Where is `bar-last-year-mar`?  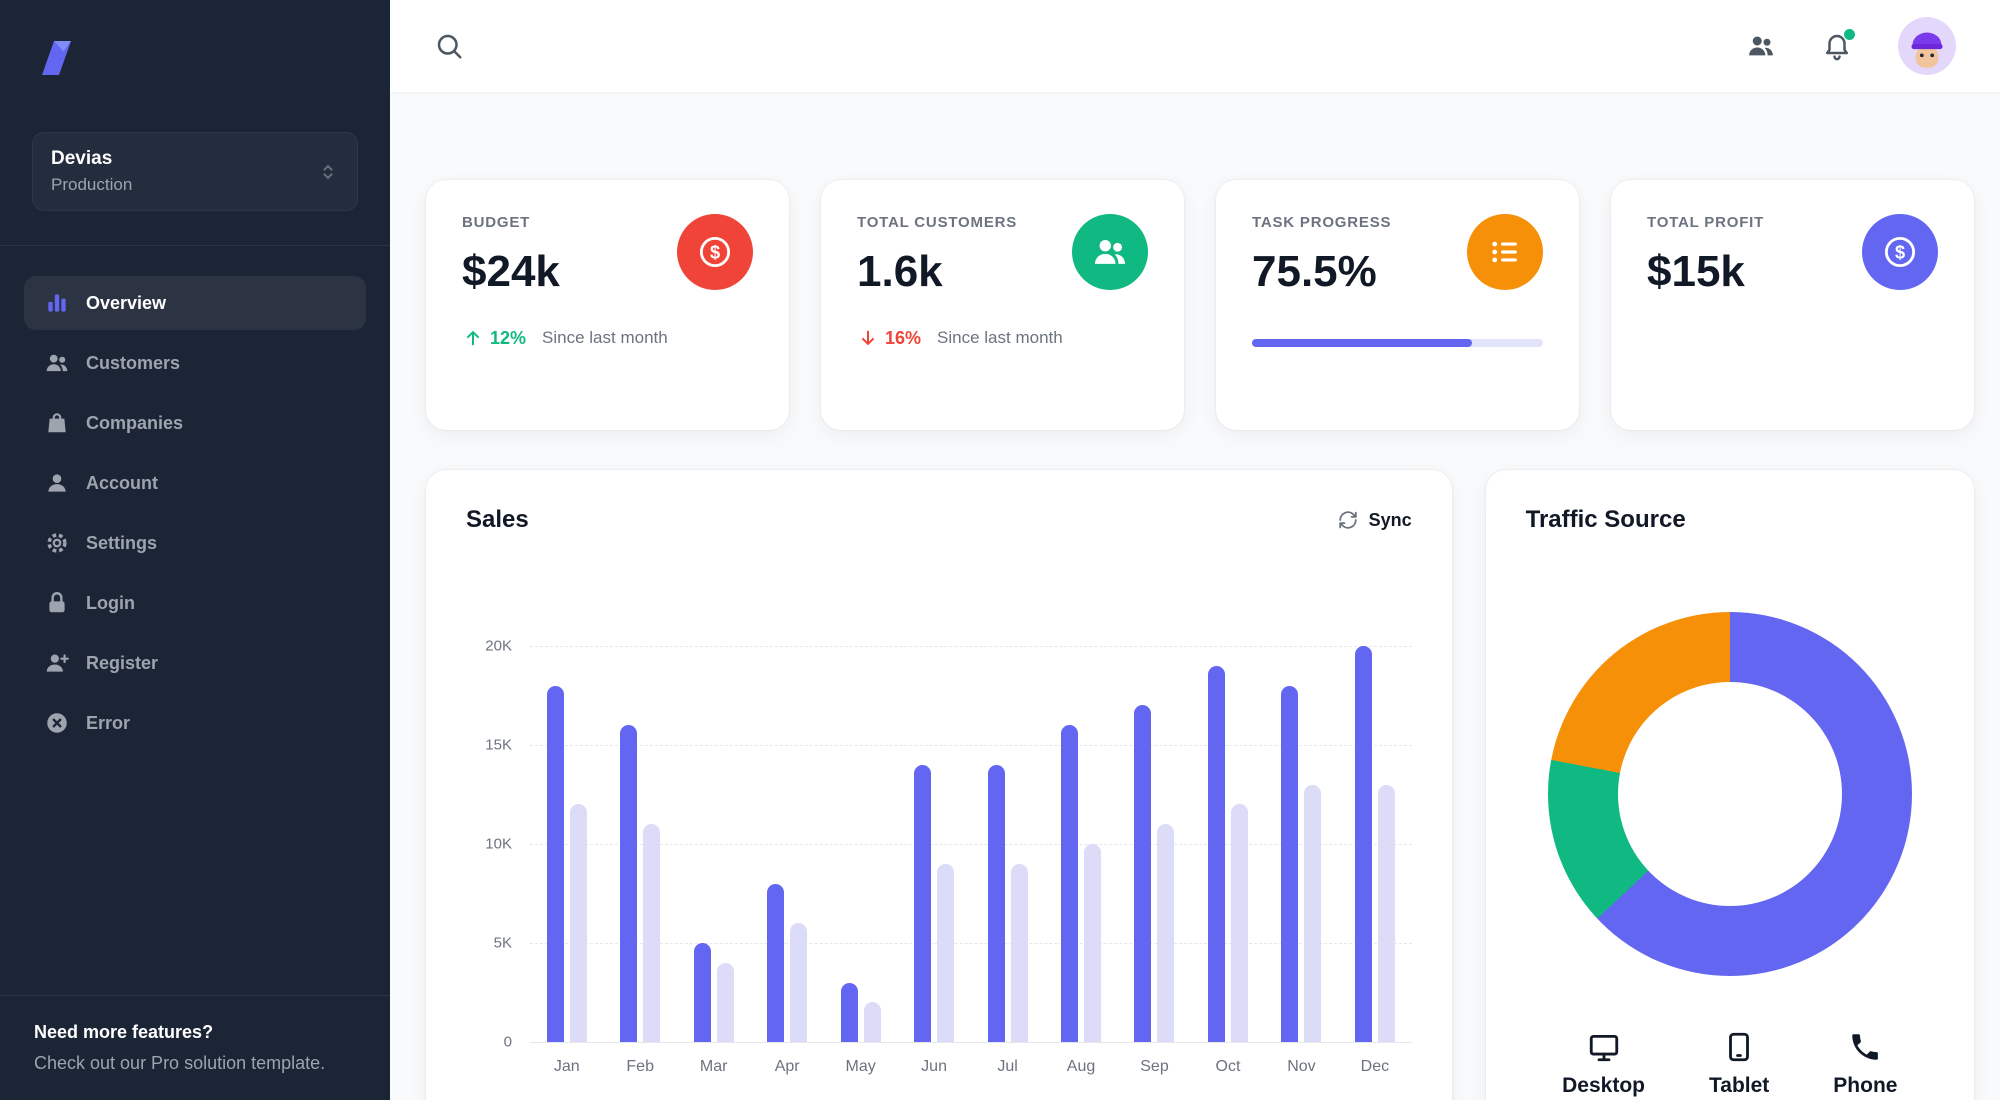 bar-last-year-mar is located at coordinates (725, 1002).